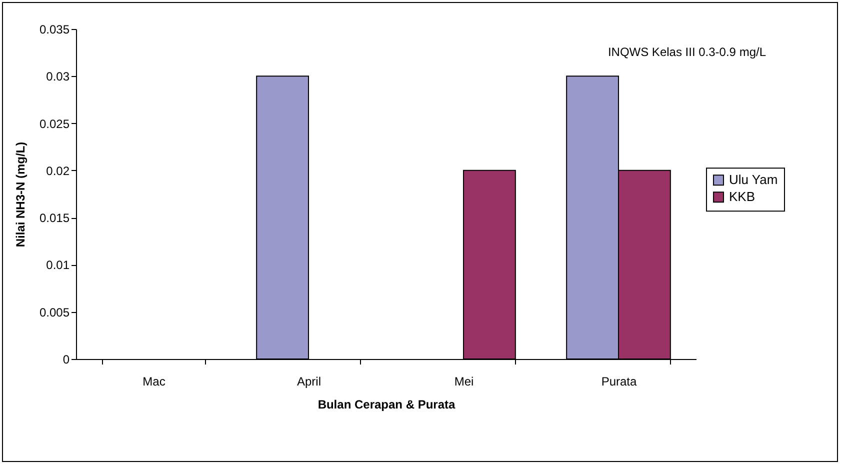  What do you see at coordinates (619, 381) in the screenshot?
I see `x-tick-label: Purata` at bounding box center [619, 381].